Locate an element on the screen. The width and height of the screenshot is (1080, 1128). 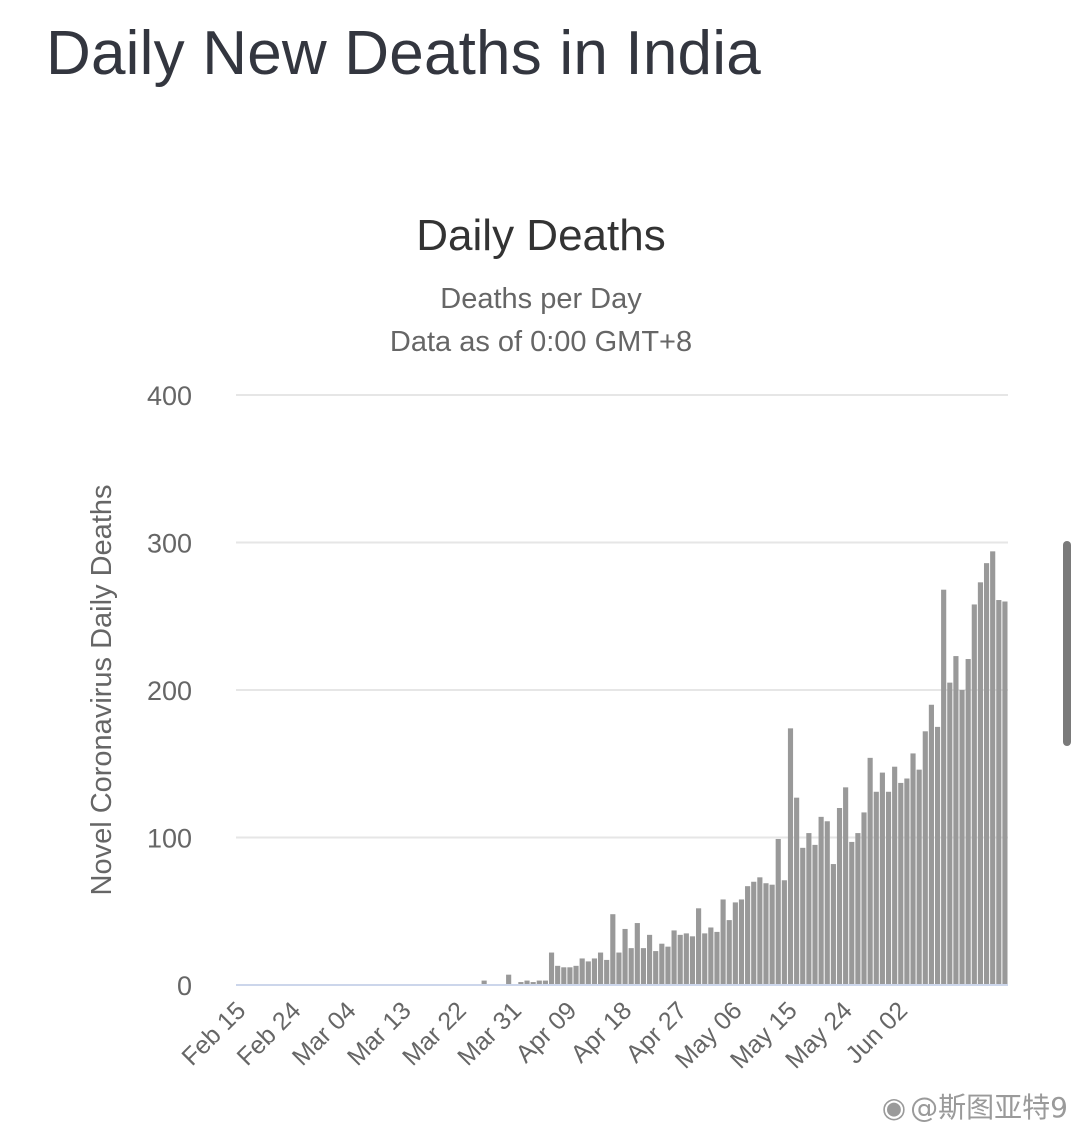
watermark: ◉ @斯图亚特9 is located at coordinates (975, 1106).